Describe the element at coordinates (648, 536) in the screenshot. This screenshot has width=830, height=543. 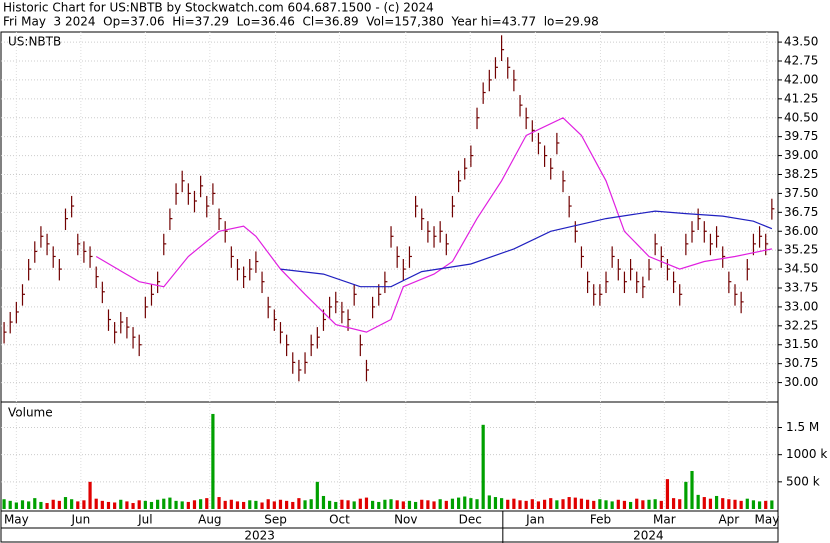
I see `year-label: 2024` at that location.